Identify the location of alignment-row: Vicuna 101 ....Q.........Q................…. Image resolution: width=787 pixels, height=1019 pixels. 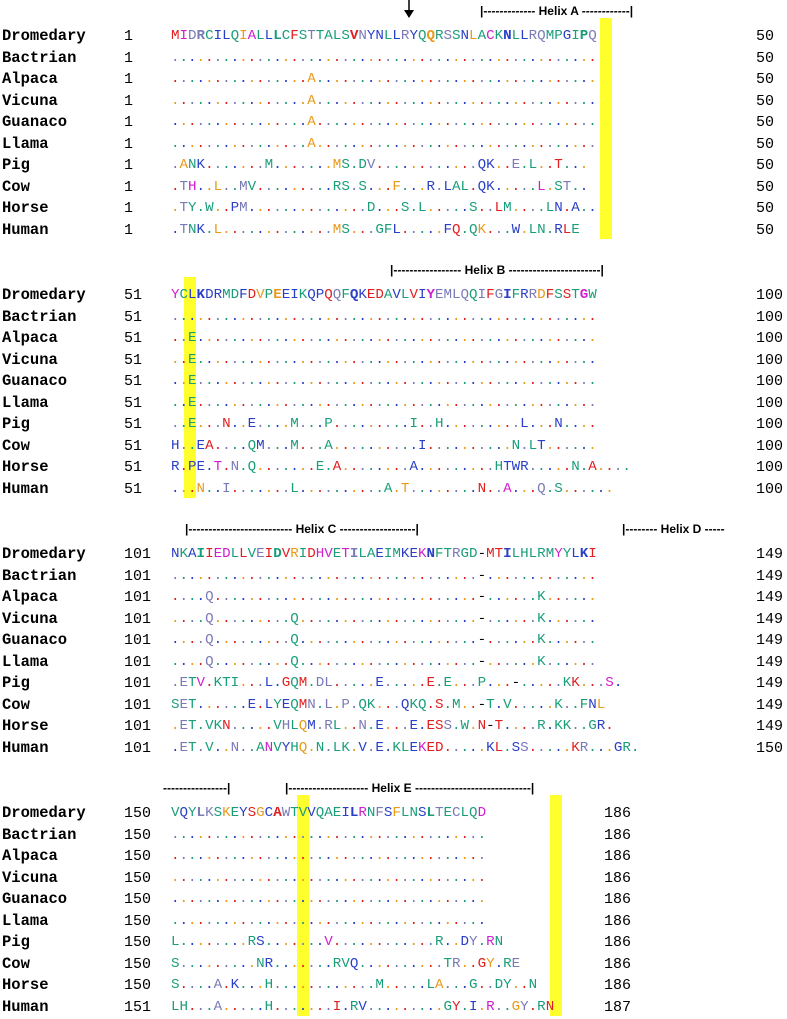
(393, 619).